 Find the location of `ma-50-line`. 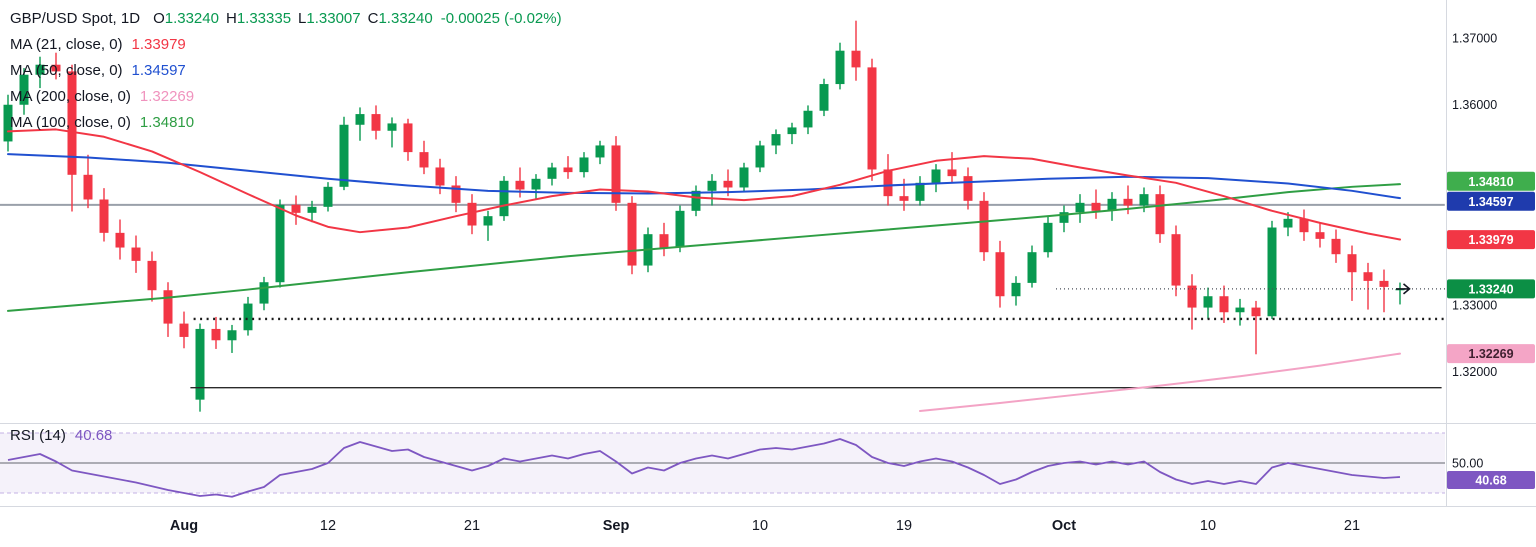

ma-50-line is located at coordinates (704, 176).